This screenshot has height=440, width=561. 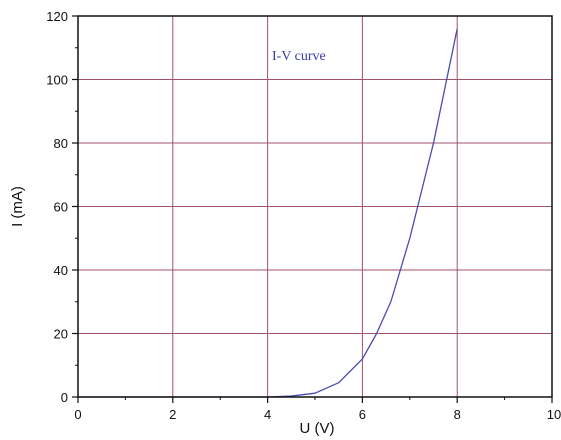 I want to click on y-tick-label-80: 80, so click(x=61, y=143).